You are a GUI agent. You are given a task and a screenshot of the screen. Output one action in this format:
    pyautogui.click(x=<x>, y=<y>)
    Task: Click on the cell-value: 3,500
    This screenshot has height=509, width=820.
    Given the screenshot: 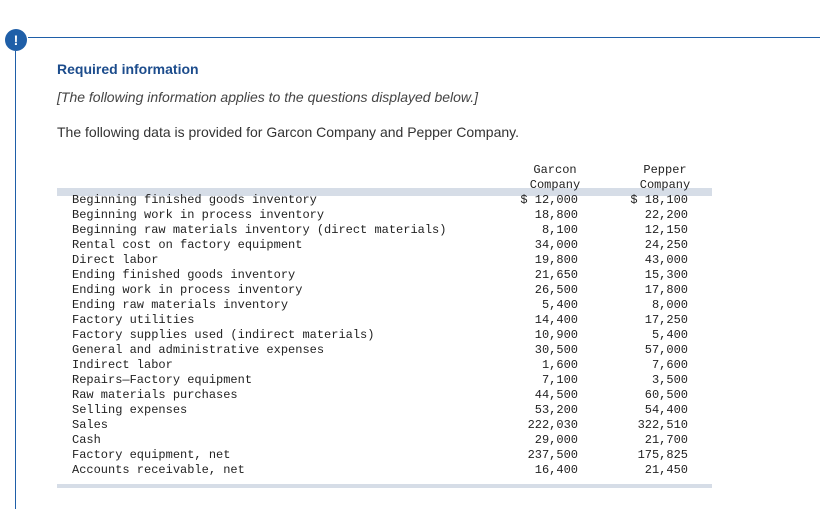 What is the action you would take?
    pyautogui.click(x=669, y=380)
    